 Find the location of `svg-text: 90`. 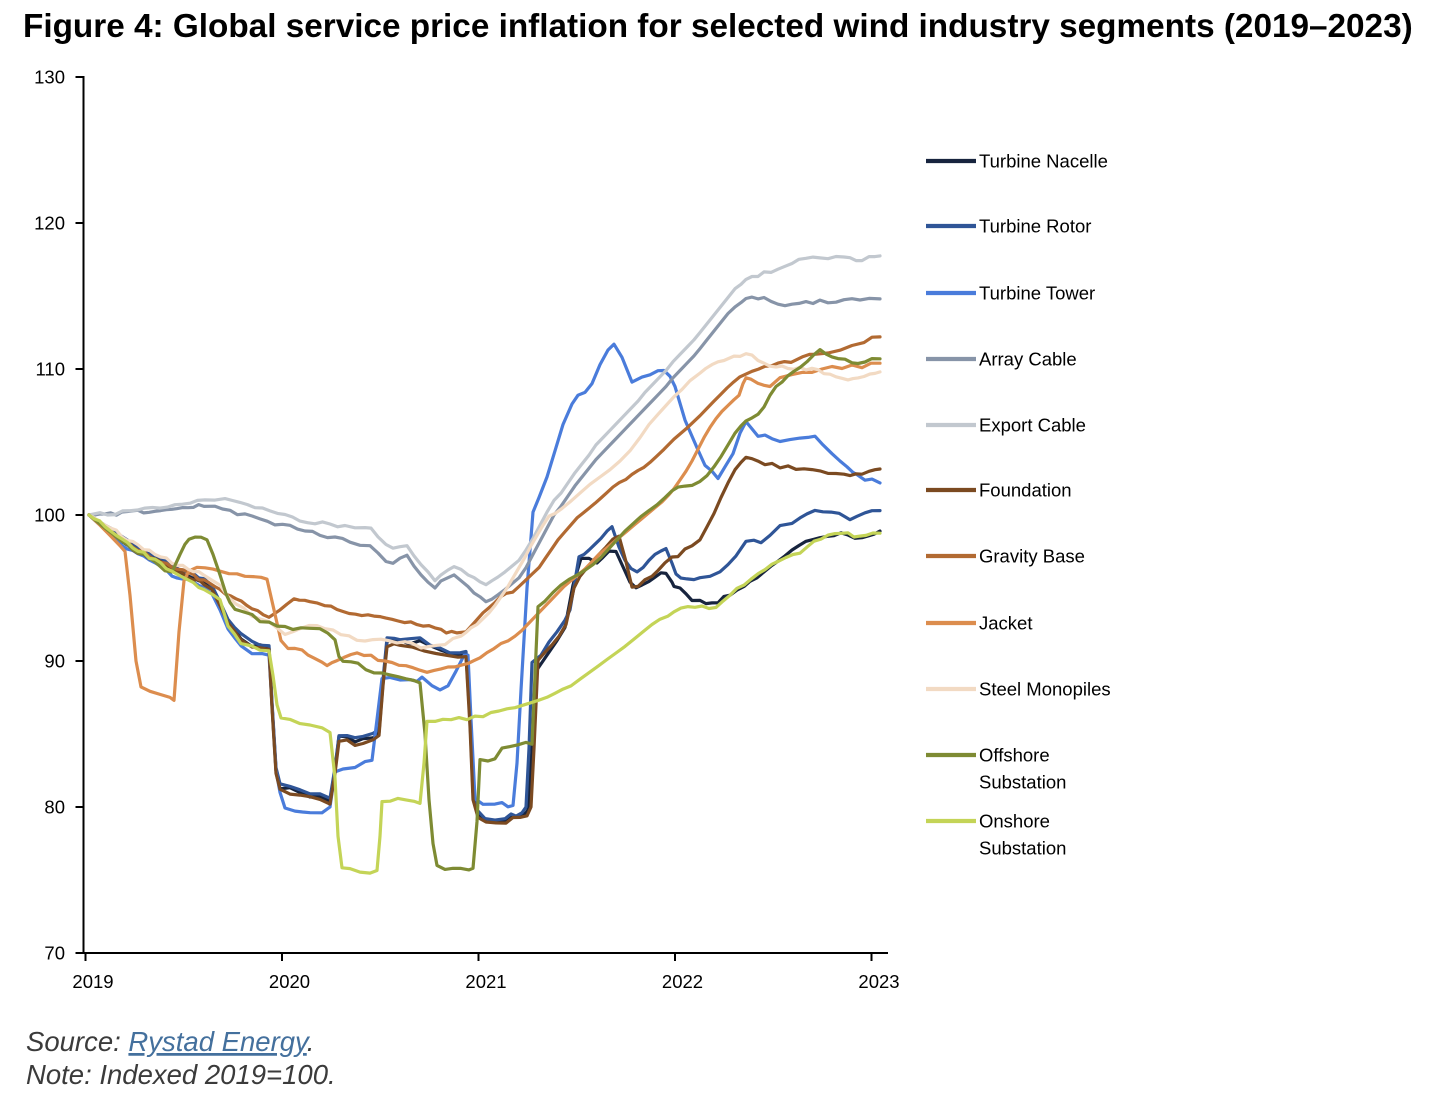

svg-text: 90 is located at coordinates (54, 661).